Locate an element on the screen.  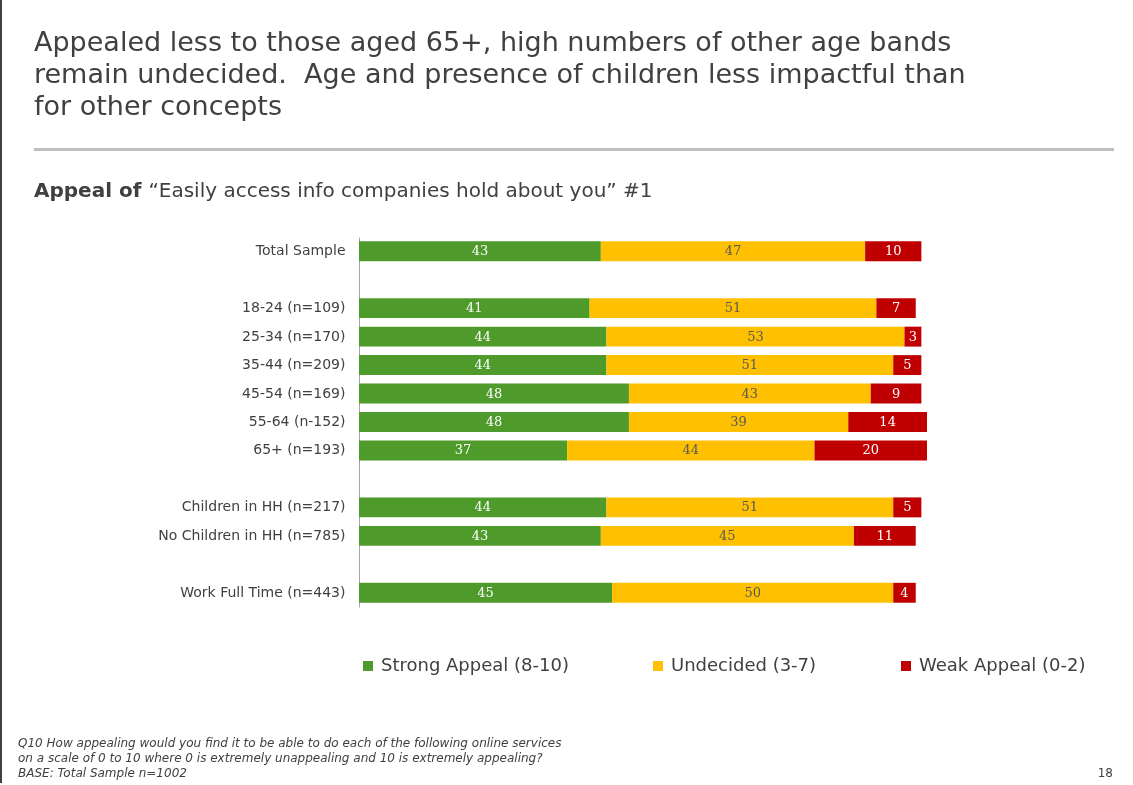
legend-label: Undecided (3-7) is located at coordinates (744, 664).